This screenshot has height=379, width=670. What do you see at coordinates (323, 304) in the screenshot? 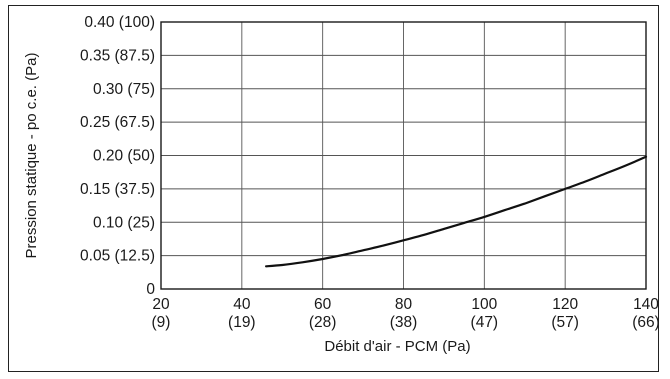
I see `x-tick-label: 60` at bounding box center [323, 304].